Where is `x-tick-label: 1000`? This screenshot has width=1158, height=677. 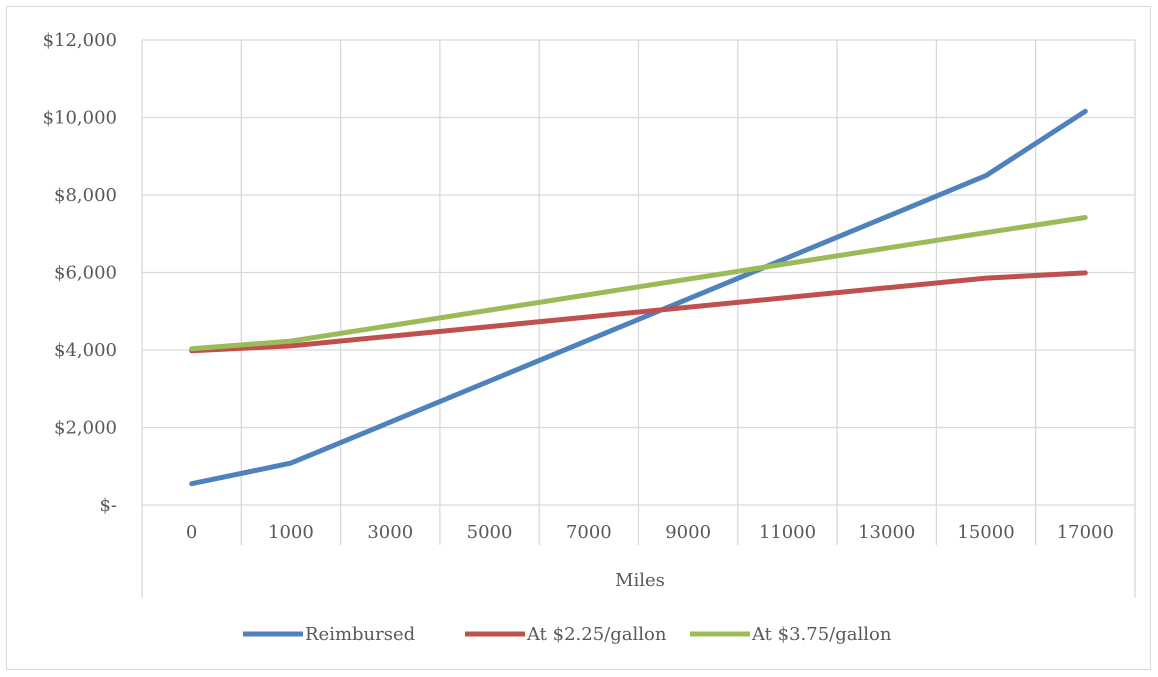
x-tick-label: 1000 is located at coordinates (291, 532).